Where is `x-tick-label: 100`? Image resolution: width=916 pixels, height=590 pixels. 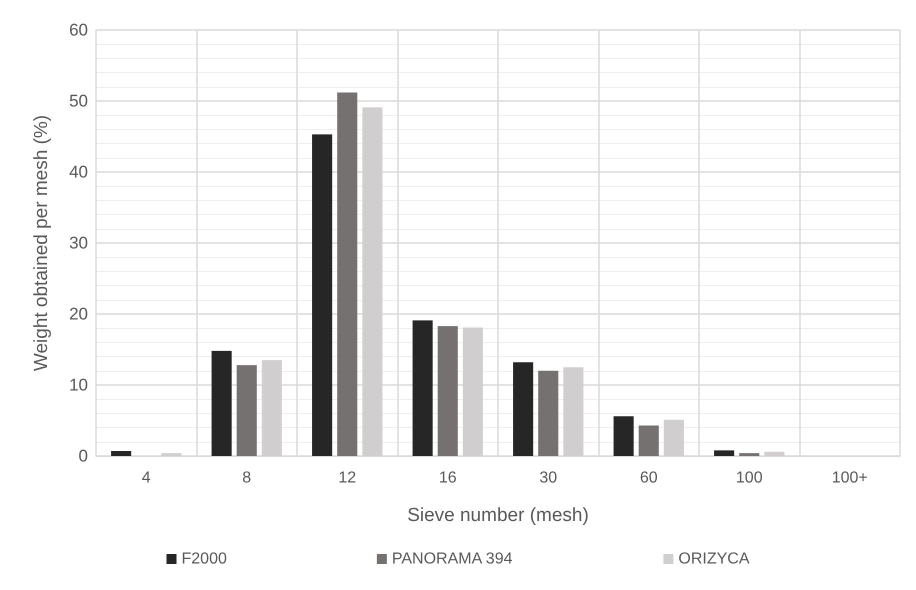 x-tick-label: 100 is located at coordinates (749, 478).